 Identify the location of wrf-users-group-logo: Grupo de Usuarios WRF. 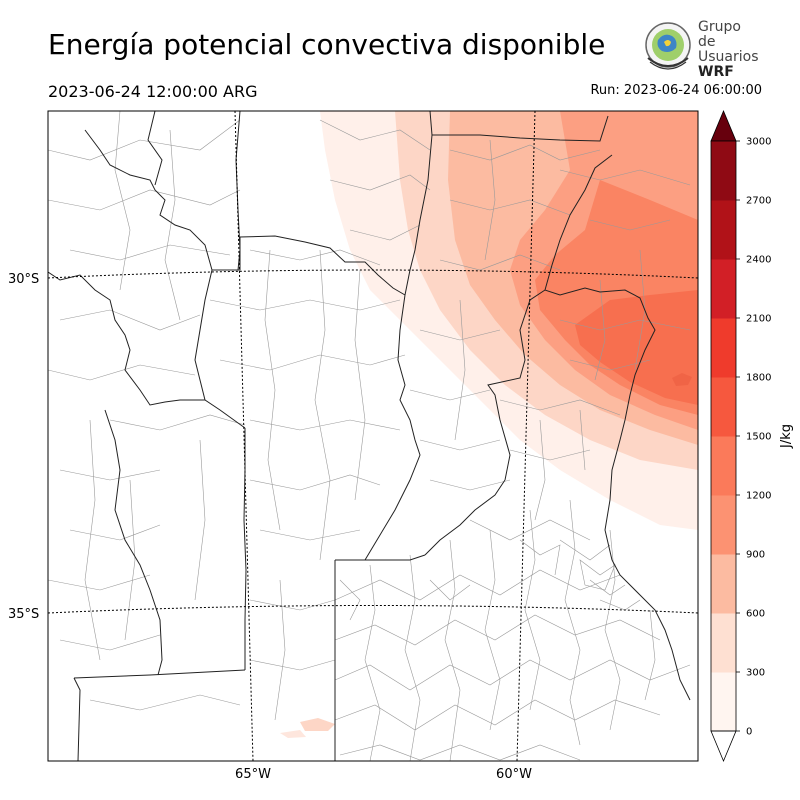
(700, 49).